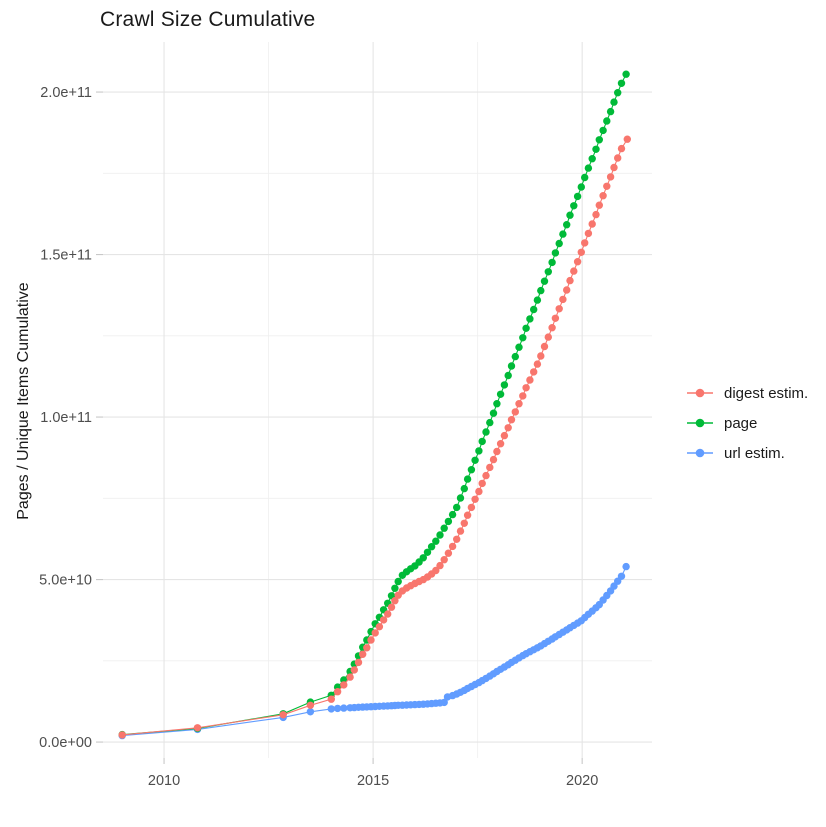 Image resolution: width=826 pixels, height=827 pixels. Describe the element at coordinates (164, 781) in the screenshot. I see `svg-text: 2010` at that location.